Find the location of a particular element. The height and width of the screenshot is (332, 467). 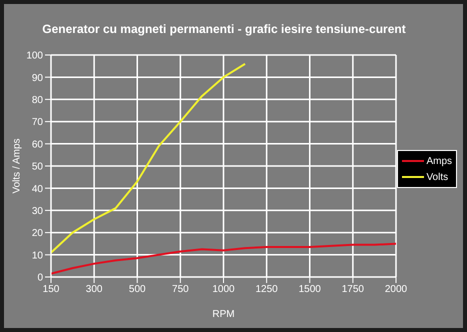

y-tick-label: 70 is located at coordinates (38, 122).